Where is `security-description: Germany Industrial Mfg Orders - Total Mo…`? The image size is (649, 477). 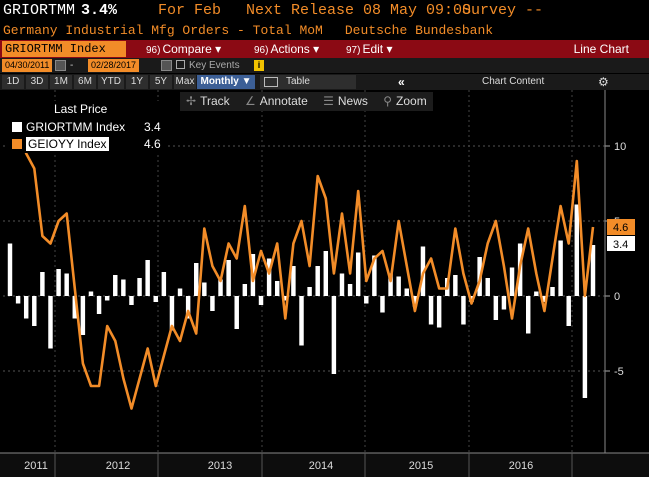
security-description: Germany Industrial Mfg Orders - Total Mo… is located at coordinates (163, 30).